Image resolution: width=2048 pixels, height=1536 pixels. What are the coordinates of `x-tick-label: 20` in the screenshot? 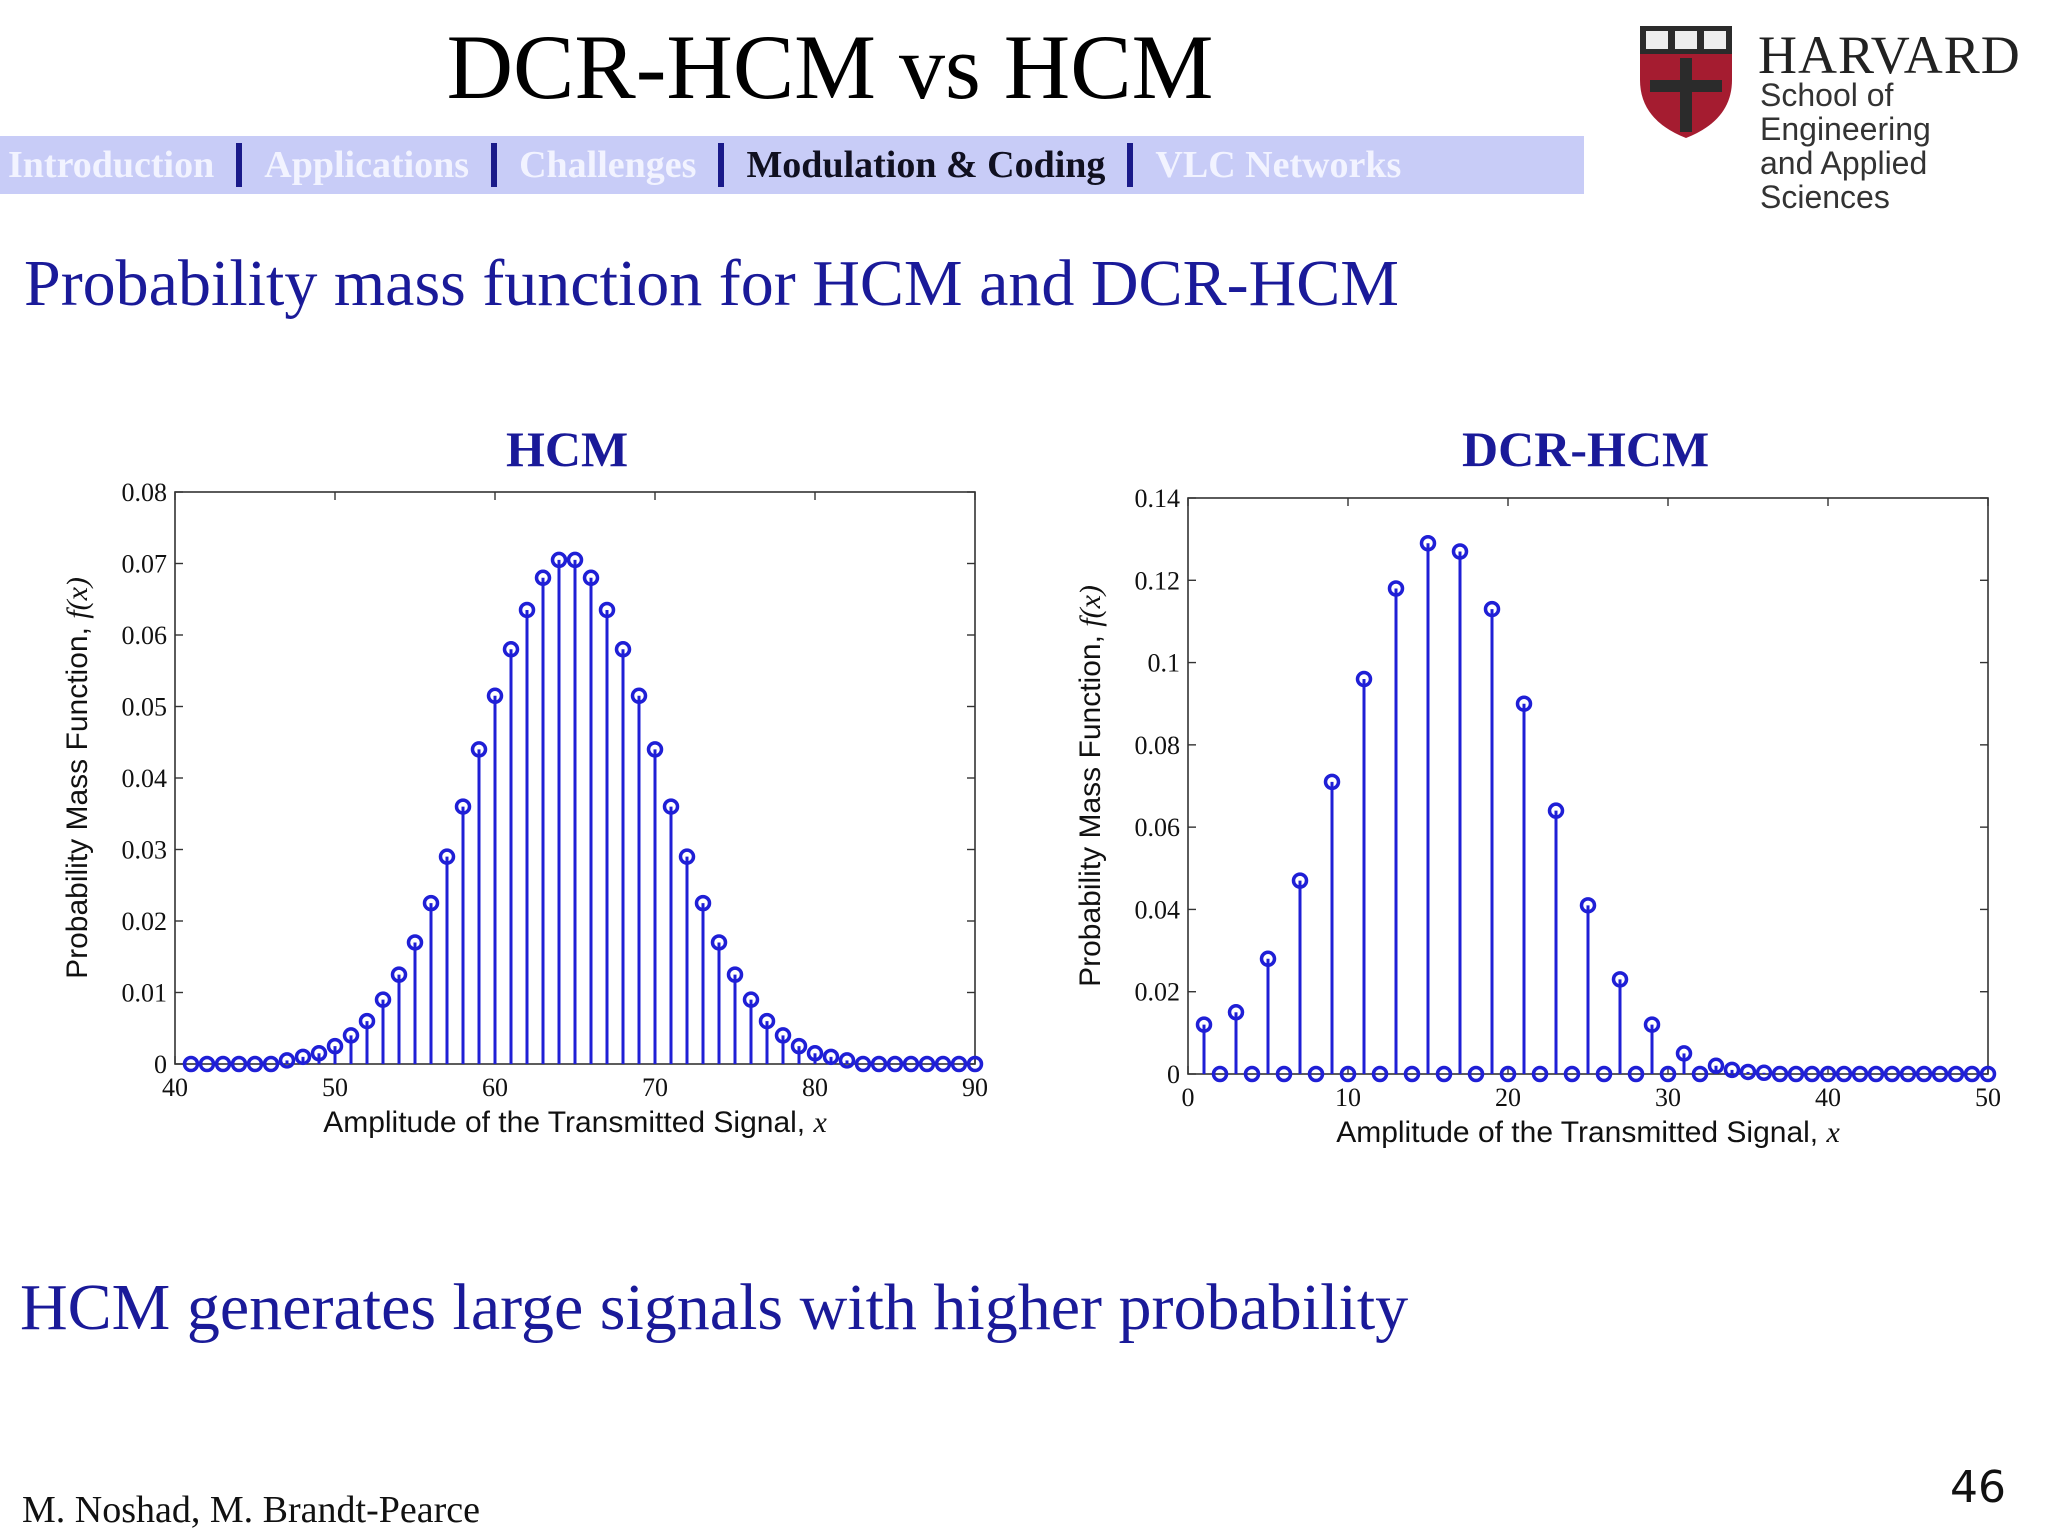 It's located at (1508, 1097).